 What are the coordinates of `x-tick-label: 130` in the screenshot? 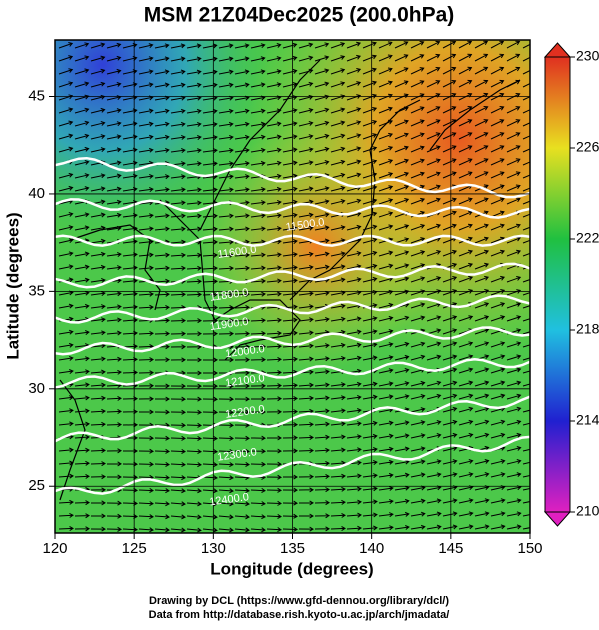 It's located at (213, 548).